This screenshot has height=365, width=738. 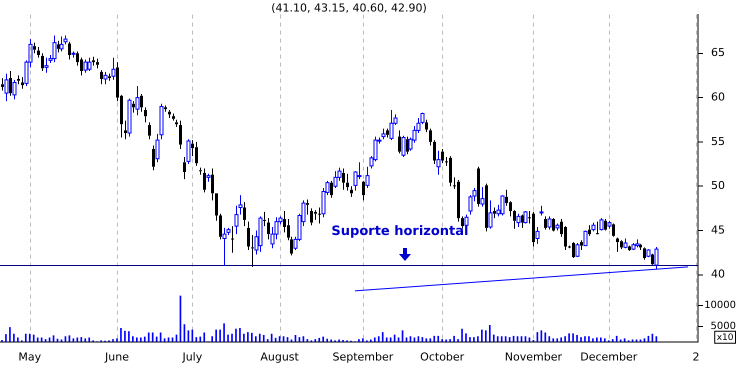 I want to click on x-tick-label: October, so click(x=442, y=357).